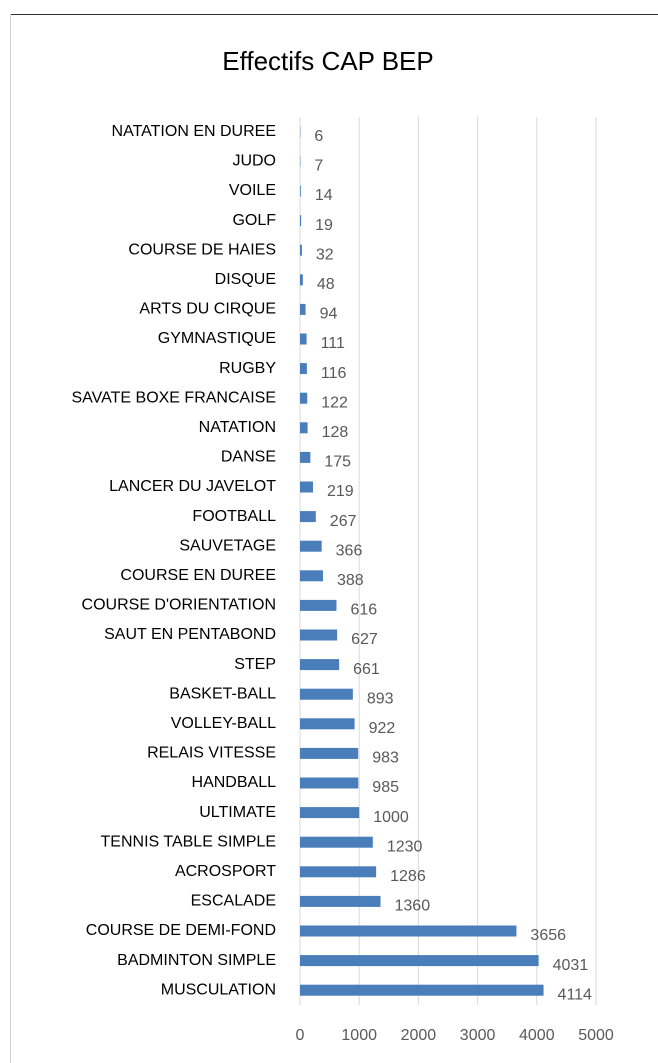 This screenshot has width=658, height=1063. Describe the element at coordinates (335, 432) in the screenshot. I see `value-label: 128` at that location.